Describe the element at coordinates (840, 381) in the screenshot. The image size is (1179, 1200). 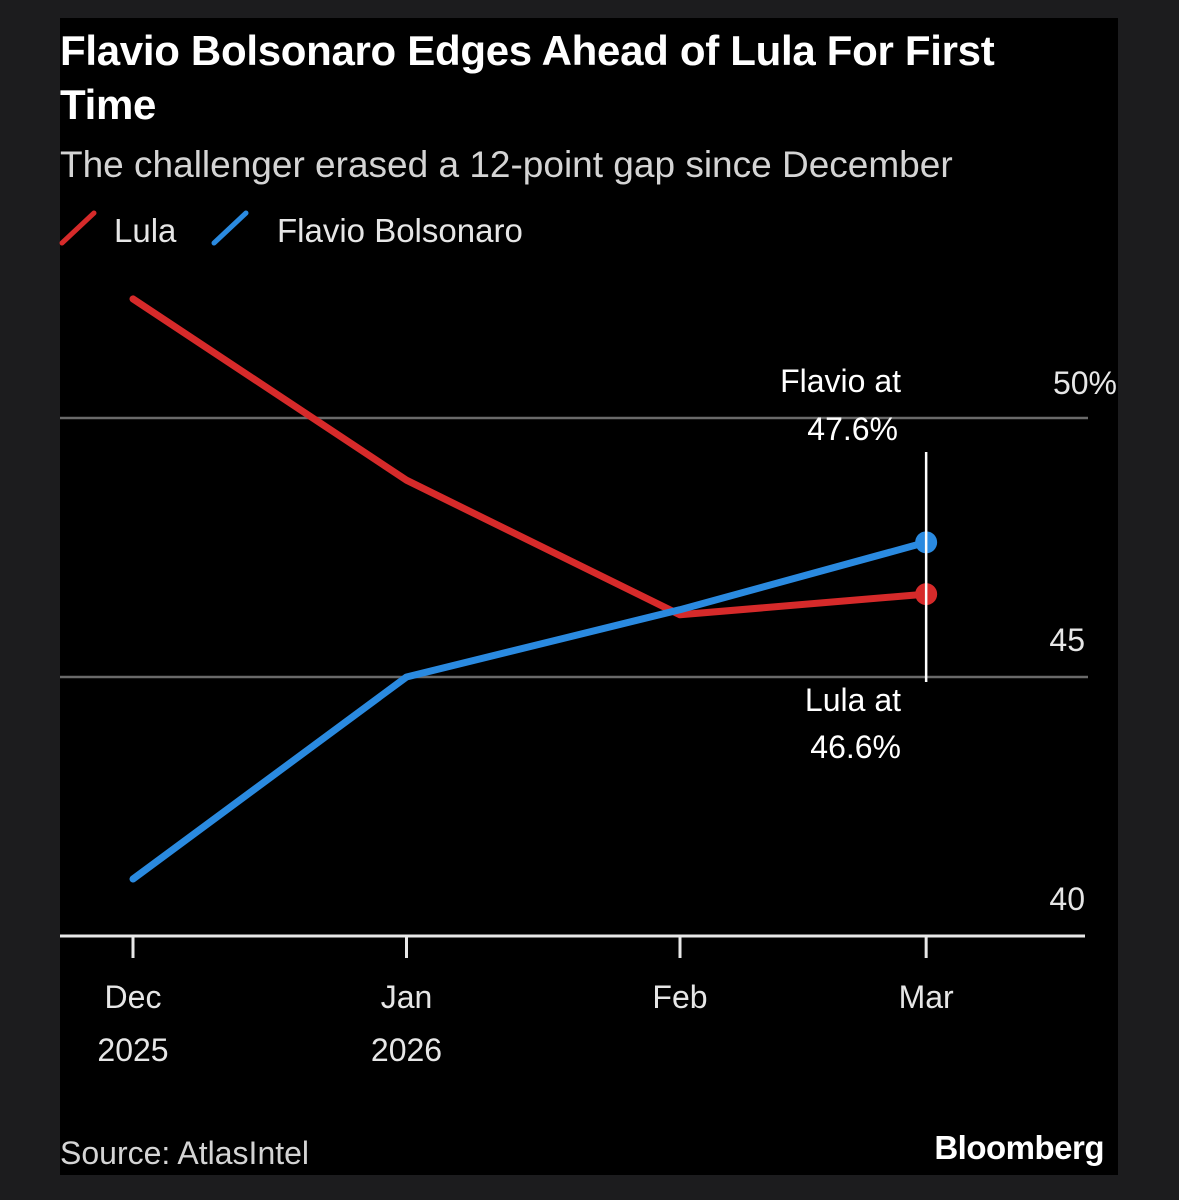
I see `annotation-flavio-line1: Flavio at` at that location.